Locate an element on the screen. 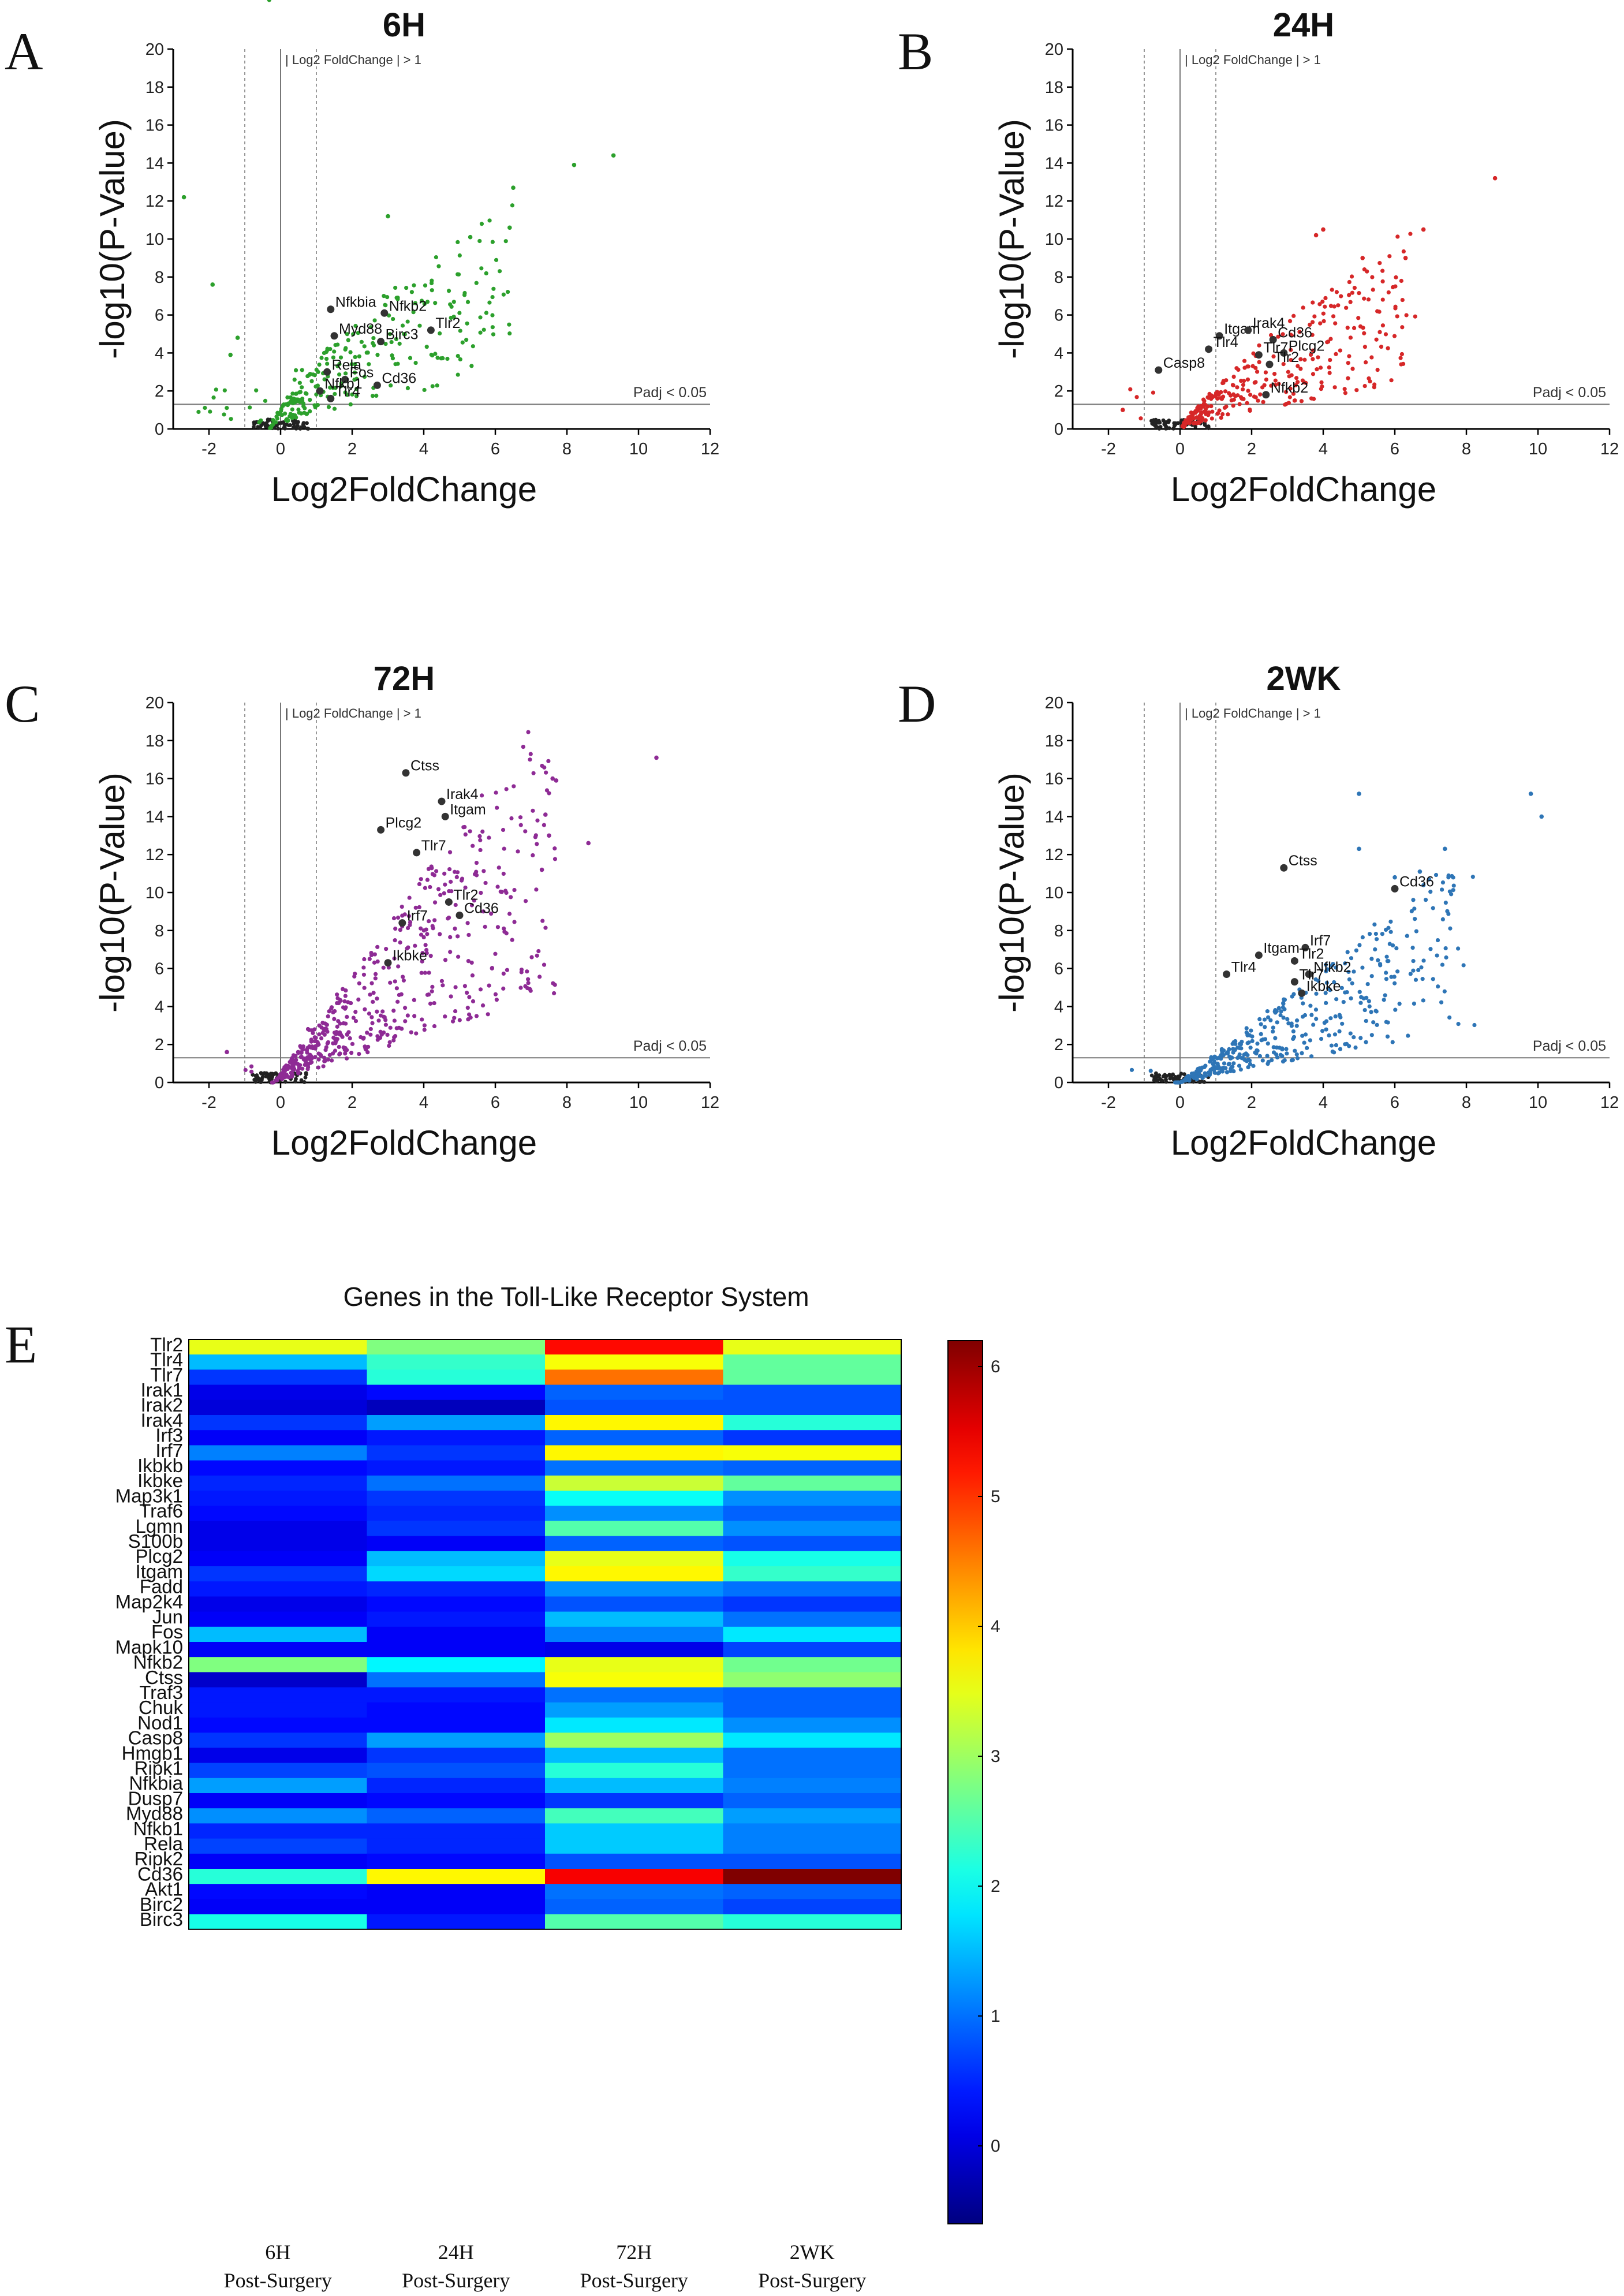 The width and height of the screenshot is (1624, 2296). x-tick-label: 0 is located at coordinates (280, 449).